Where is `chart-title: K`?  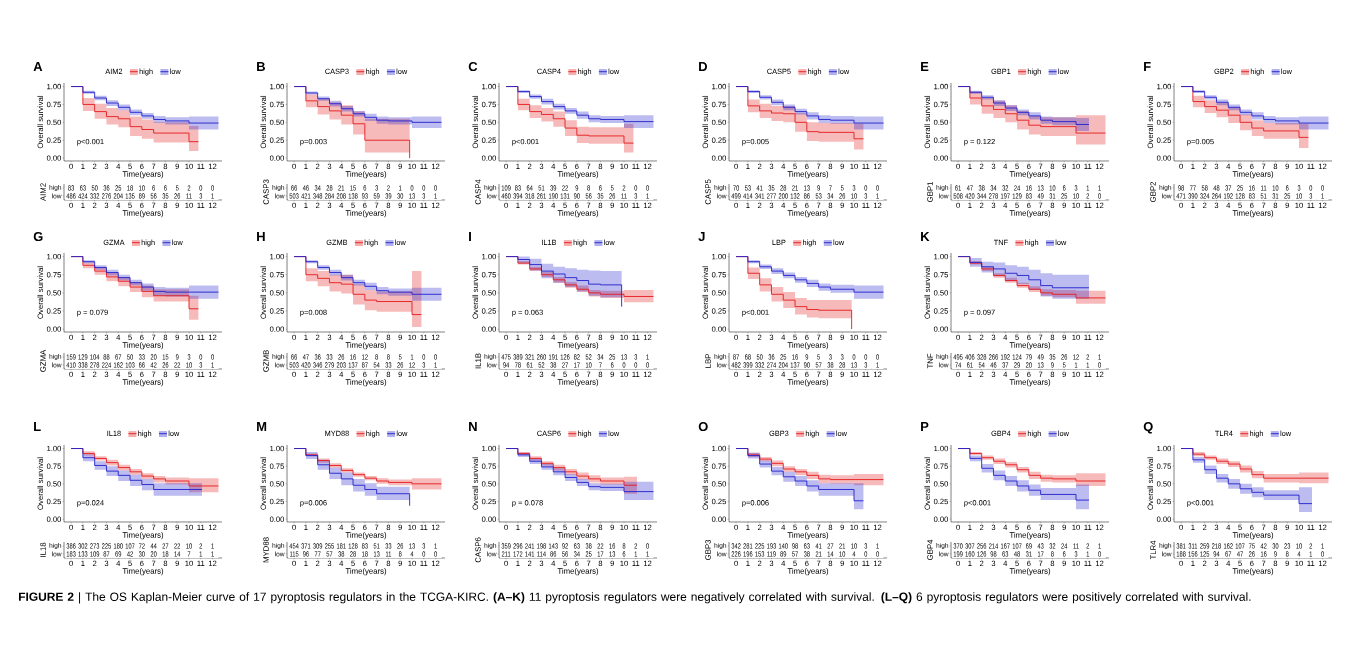 chart-title: K is located at coordinates (925, 236).